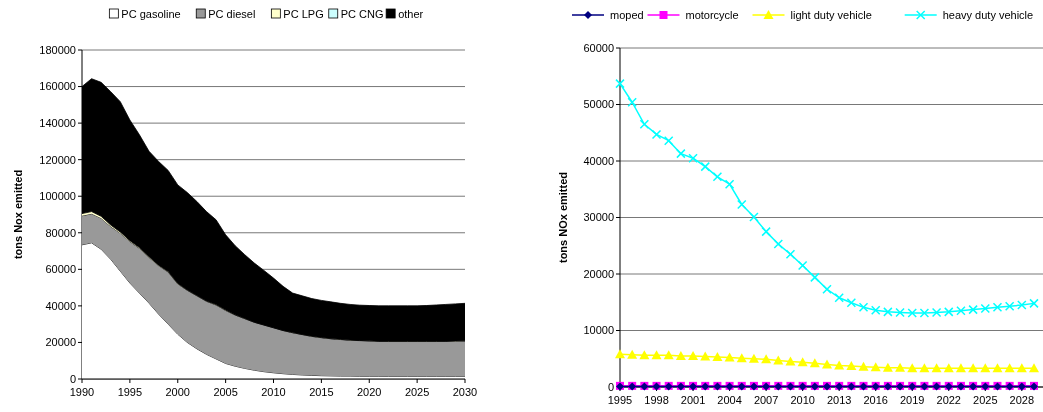  I want to click on x-tick-label: 2000, so click(177, 392).